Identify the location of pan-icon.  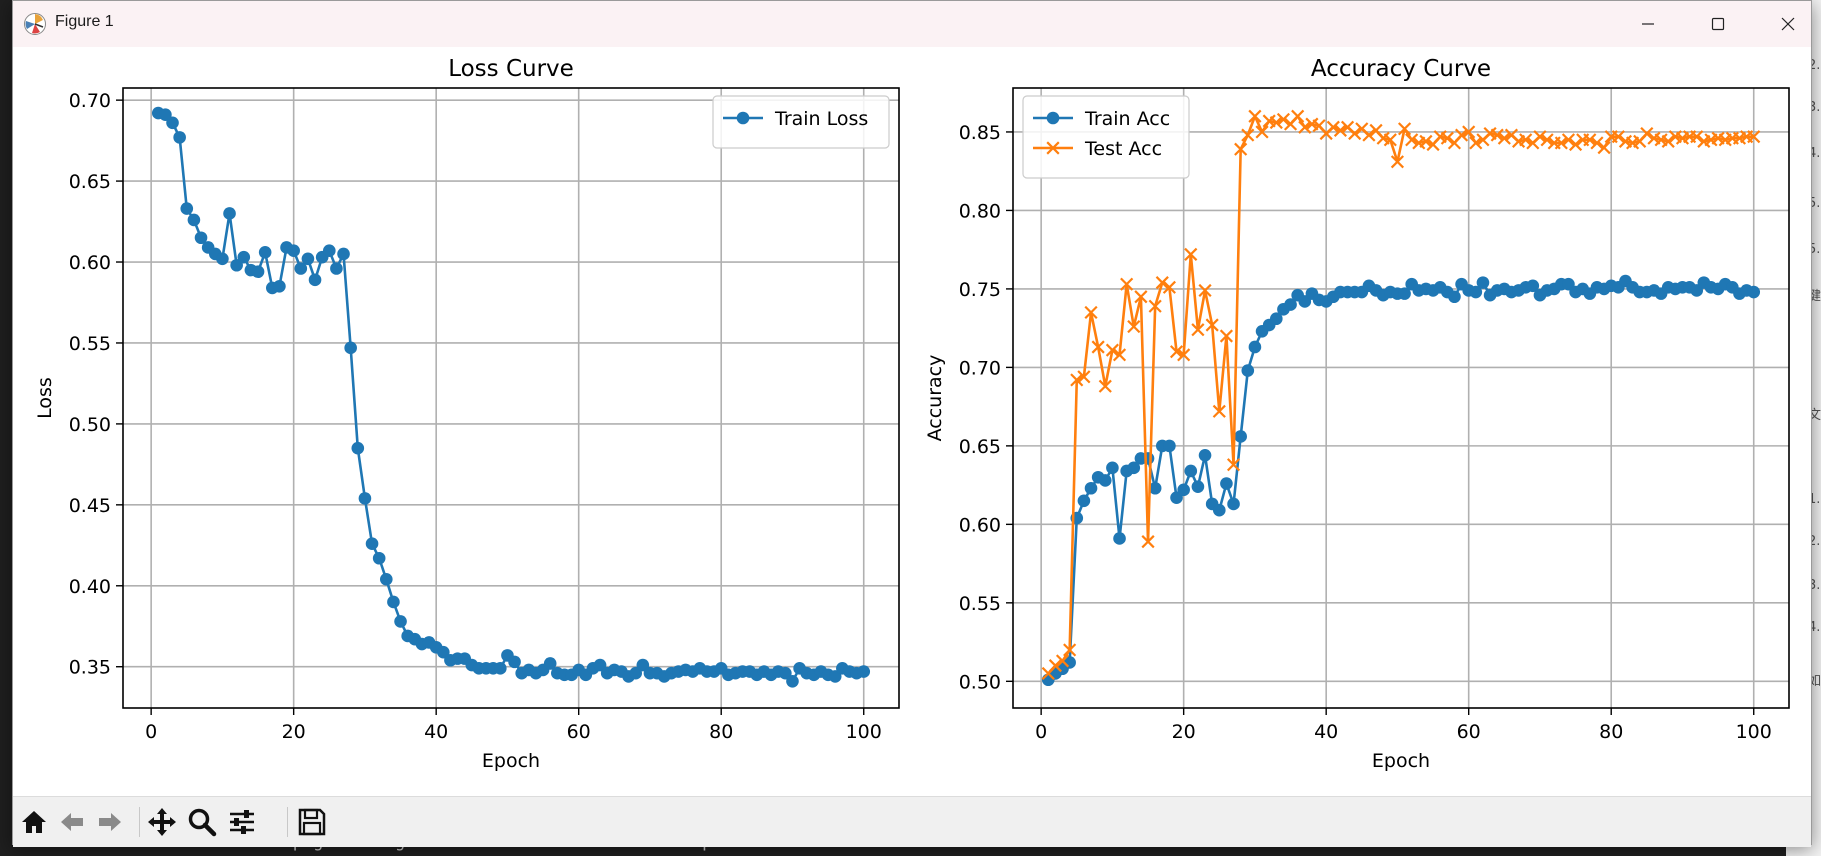
(162, 822).